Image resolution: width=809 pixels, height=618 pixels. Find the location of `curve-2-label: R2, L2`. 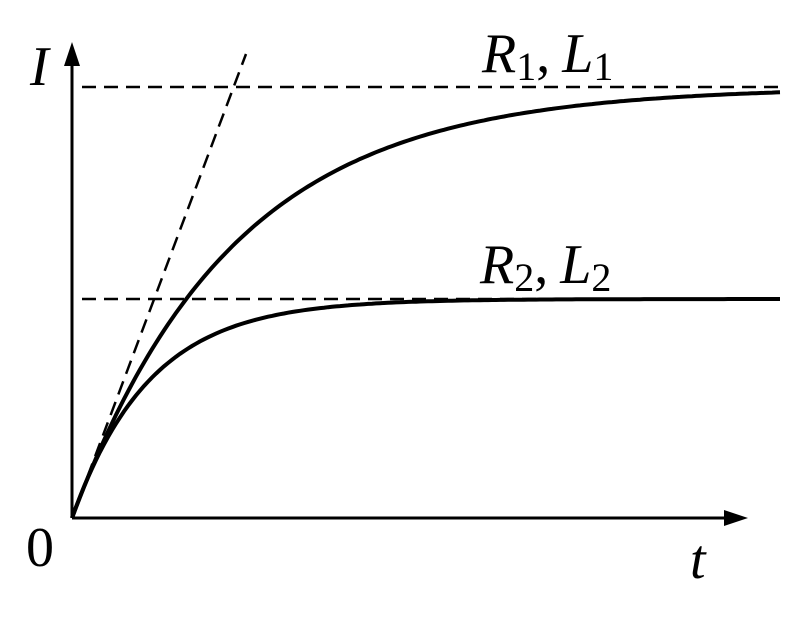

curve-2-label: R2, L2 is located at coordinates (545, 267).